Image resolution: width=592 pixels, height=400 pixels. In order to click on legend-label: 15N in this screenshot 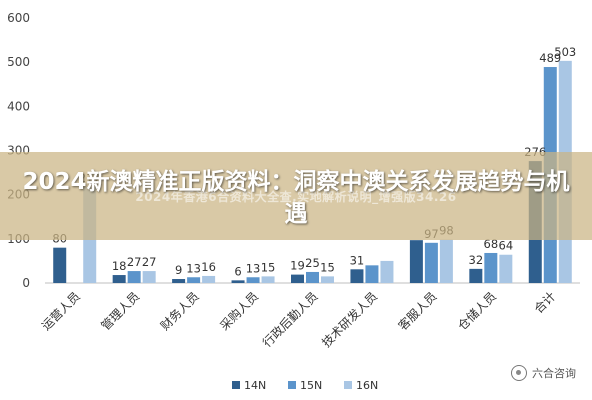, I will do `click(311, 385)`.